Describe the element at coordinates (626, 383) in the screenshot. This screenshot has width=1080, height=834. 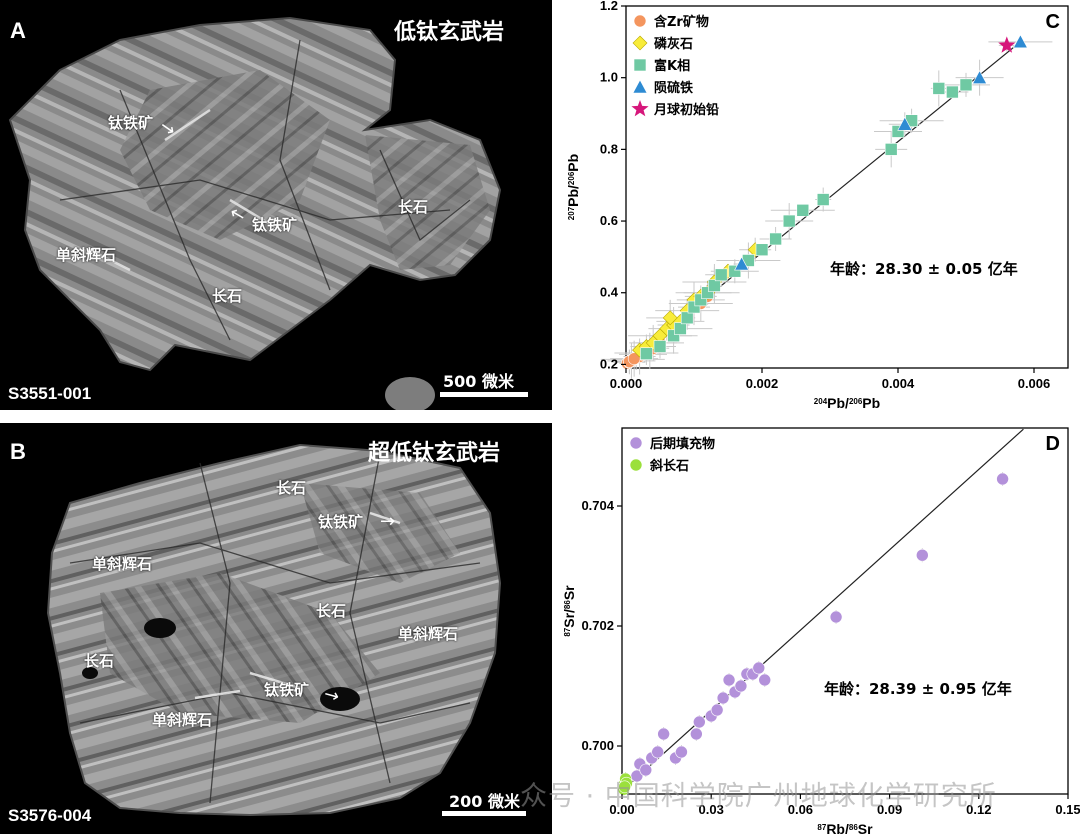
I see `x-tick-label: 0.000` at that location.